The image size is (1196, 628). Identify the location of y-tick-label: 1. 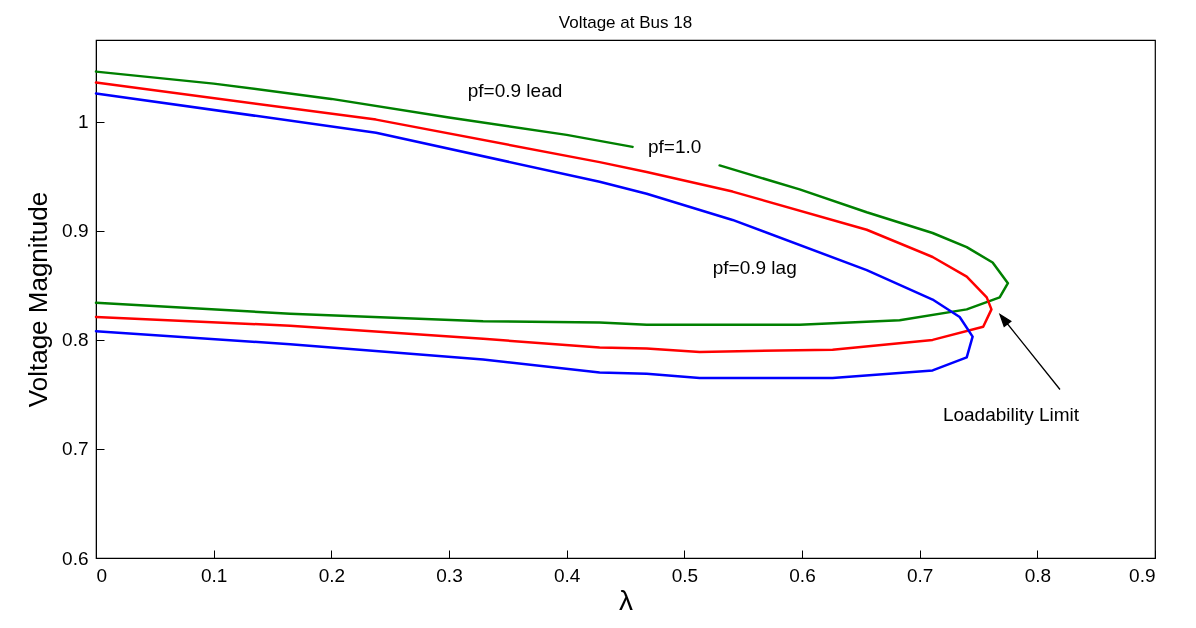
(83, 122).